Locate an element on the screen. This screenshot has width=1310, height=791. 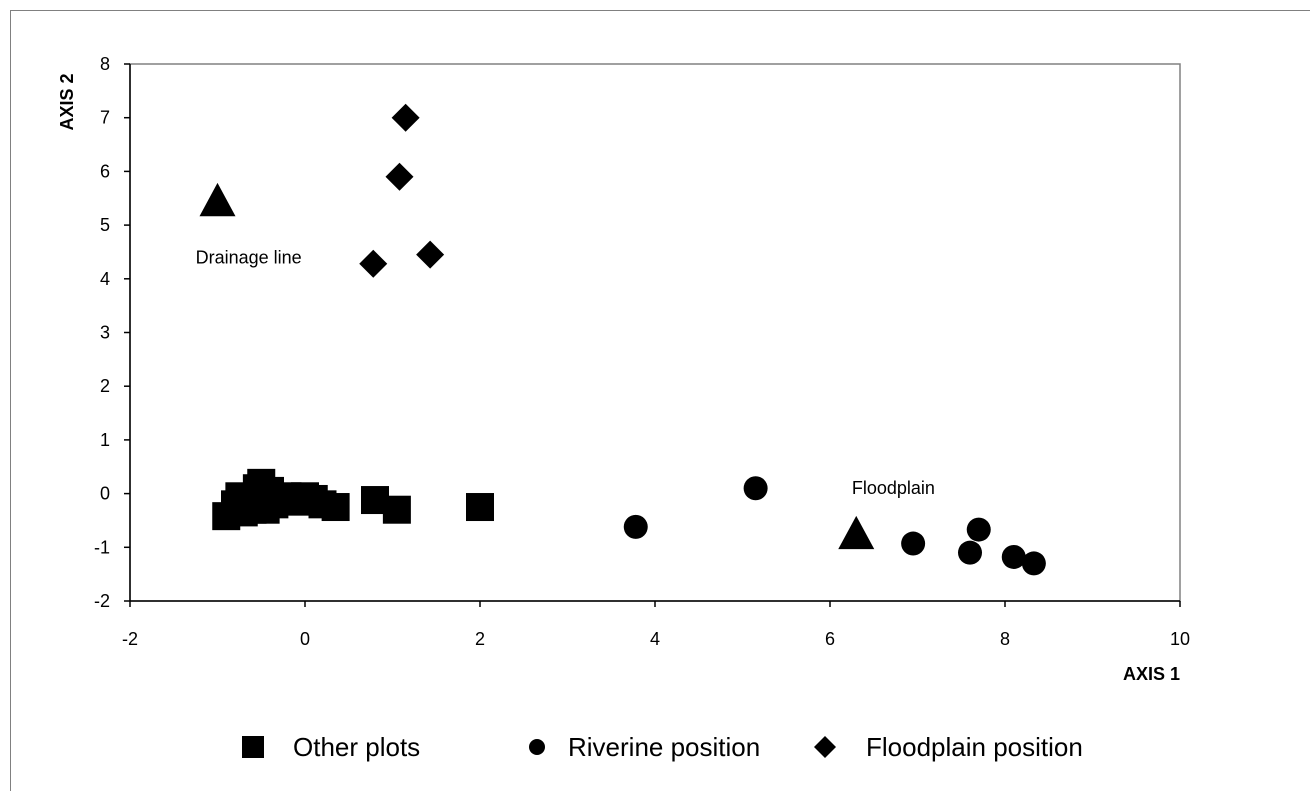
legend-circle-marker is located at coordinates (537, 747).